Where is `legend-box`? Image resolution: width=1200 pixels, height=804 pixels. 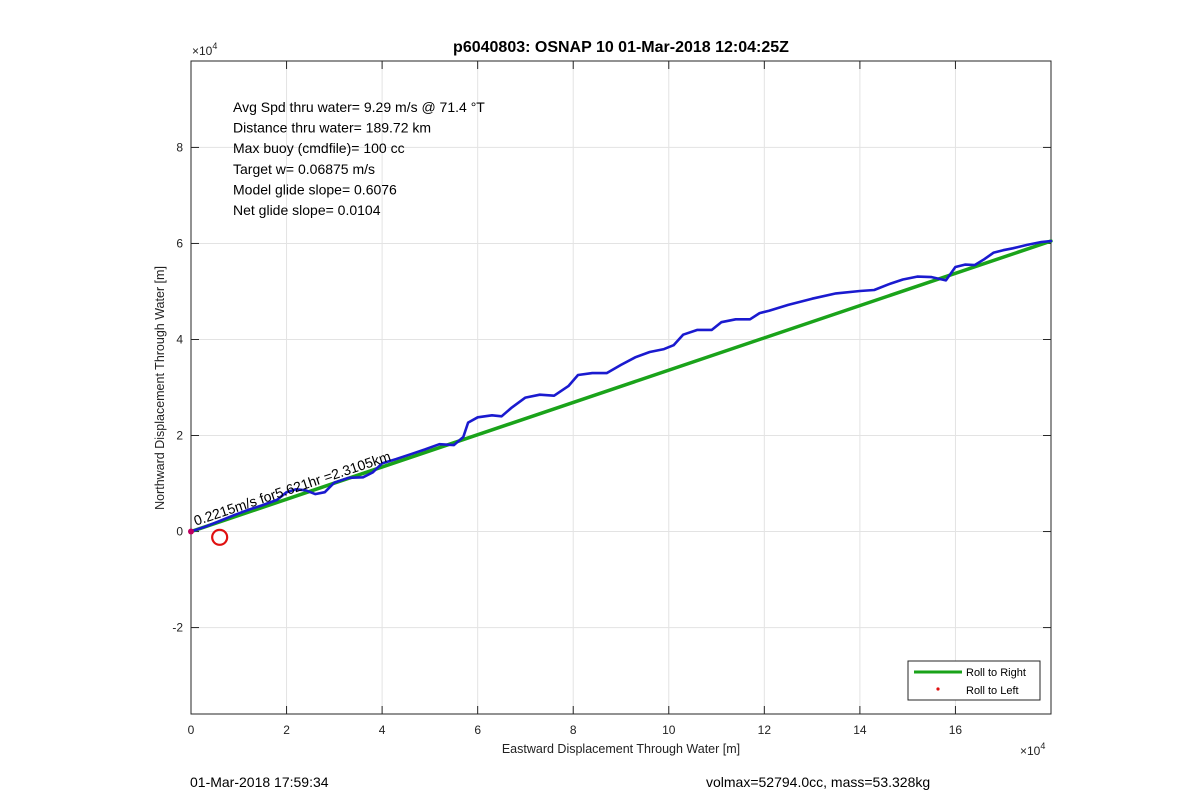
legend-box is located at coordinates (974, 680).